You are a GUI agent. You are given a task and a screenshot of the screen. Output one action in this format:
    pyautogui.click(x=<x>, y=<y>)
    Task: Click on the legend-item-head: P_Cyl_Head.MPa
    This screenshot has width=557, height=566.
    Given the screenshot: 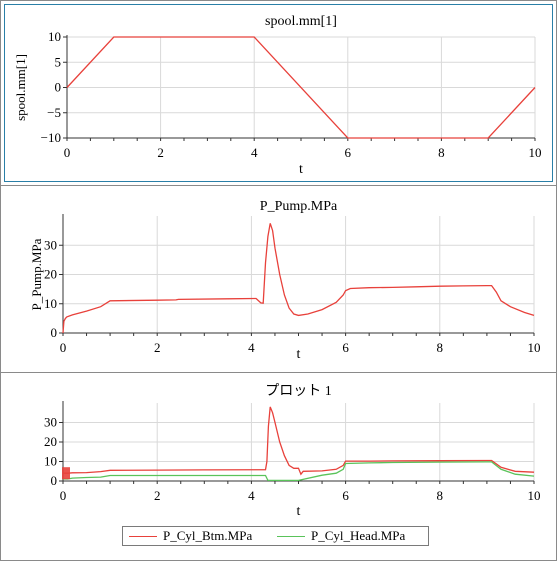 What is the action you would take?
    pyautogui.click(x=341, y=536)
    